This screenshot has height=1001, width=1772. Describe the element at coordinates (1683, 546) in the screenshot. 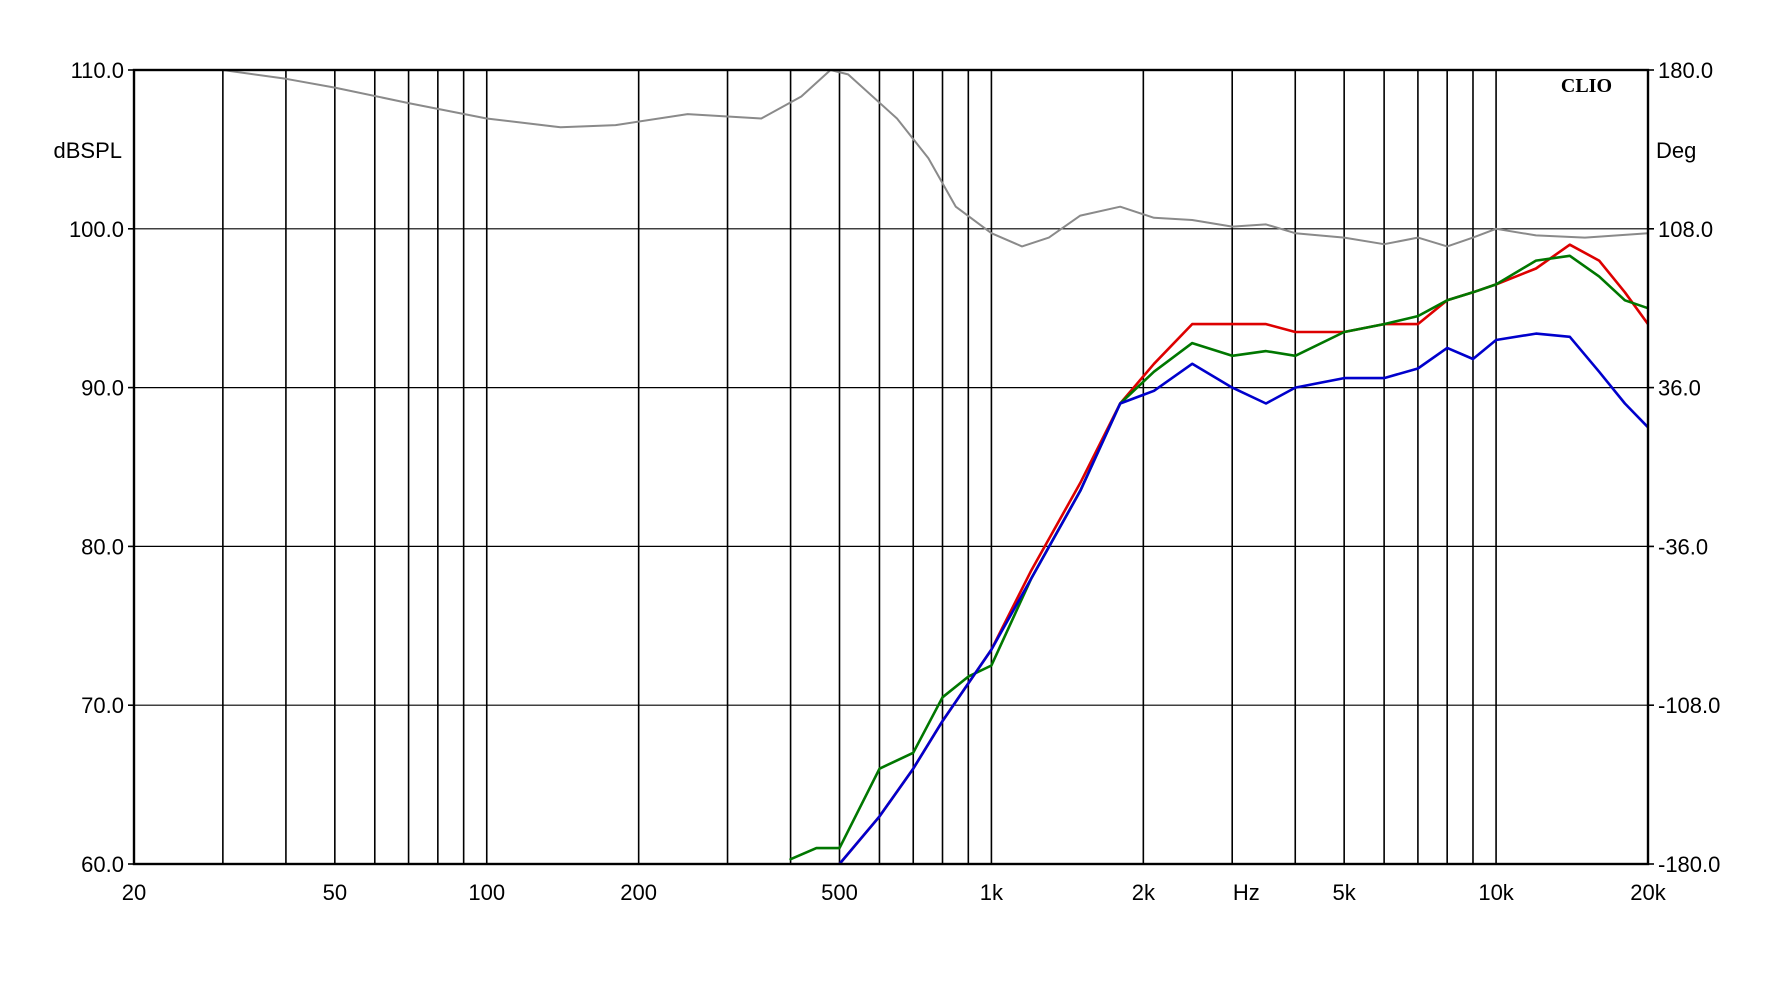

I see `y2-tick-label: -36.0` at that location.